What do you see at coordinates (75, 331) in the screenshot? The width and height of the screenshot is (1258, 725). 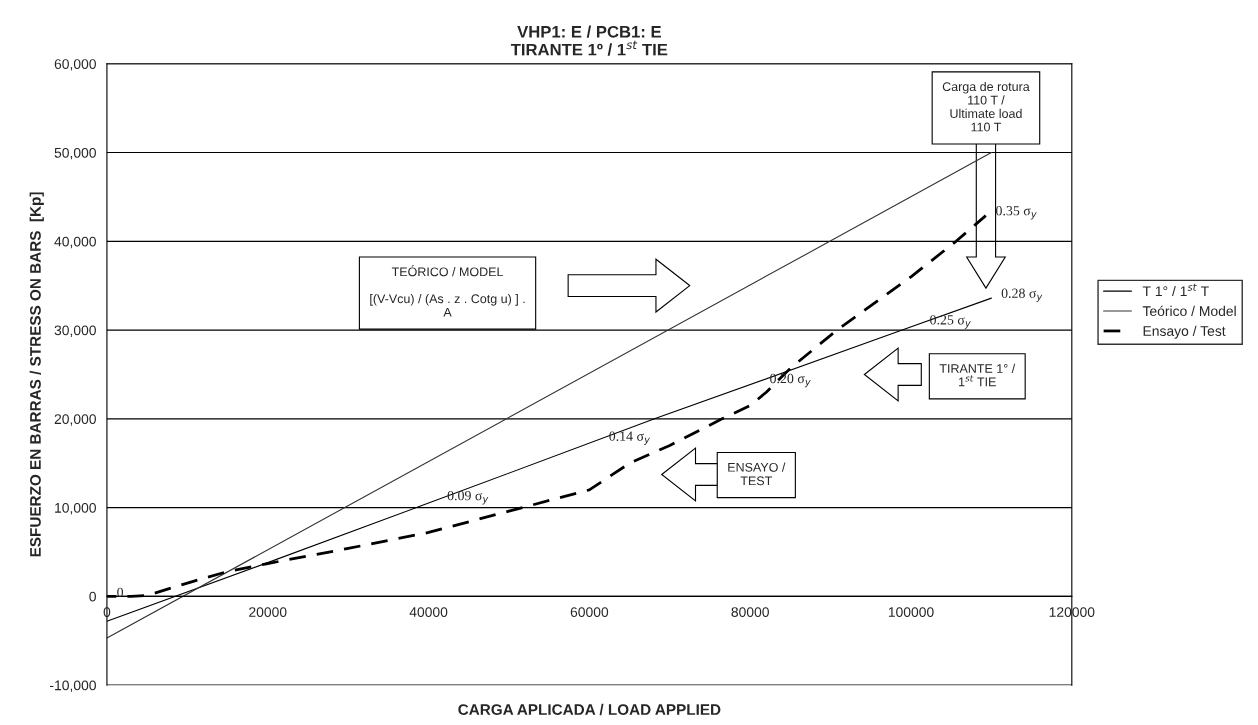 I see `y-tick-label: 30,000` at bounding box center [75, 331].